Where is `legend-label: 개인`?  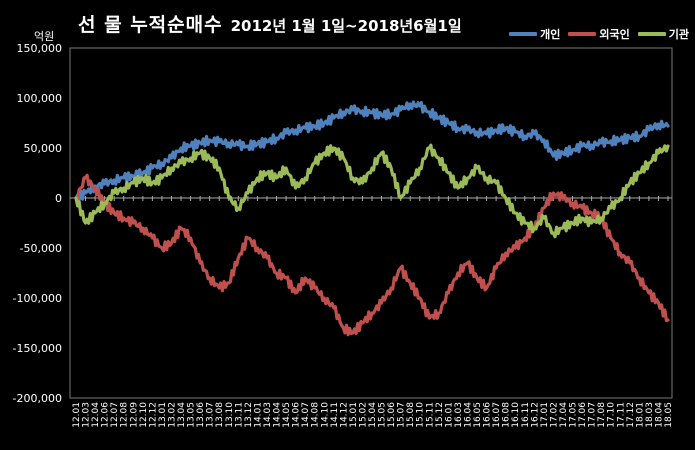 legend-label: 개인 is located at coordinates (550, 34).